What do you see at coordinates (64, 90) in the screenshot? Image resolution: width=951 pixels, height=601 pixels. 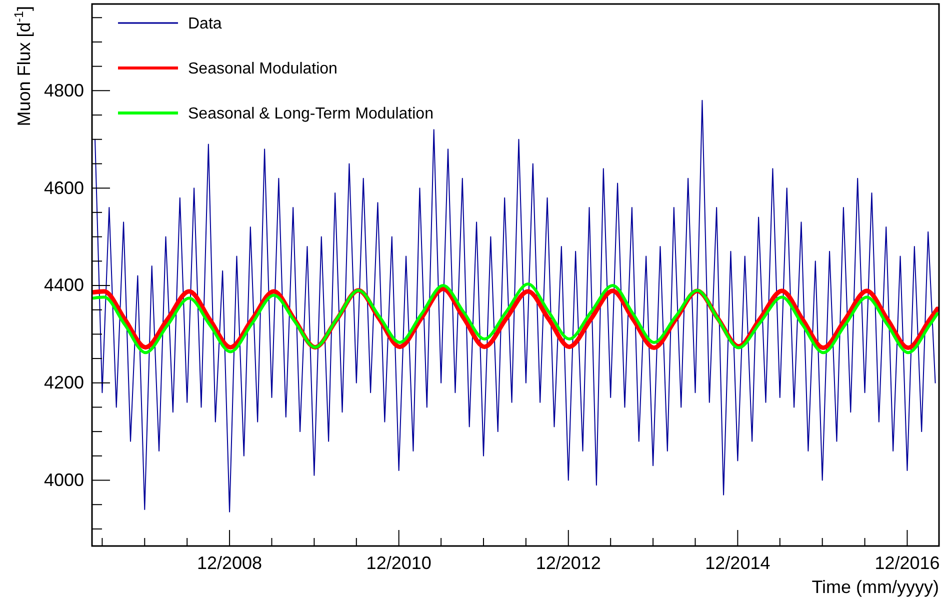 I see `y-tick-label: 4800` at bounding box center [64, 90].